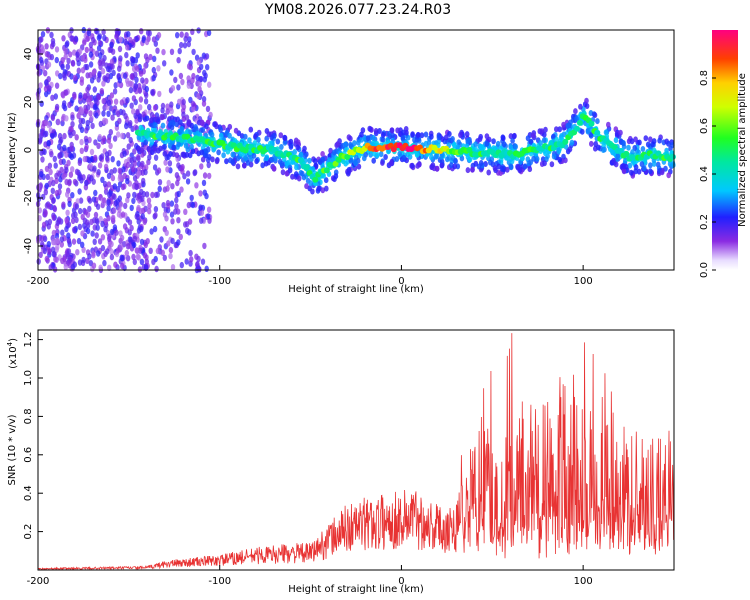  I want to click on snr-x-tick-label: -100, so click(219, 581).